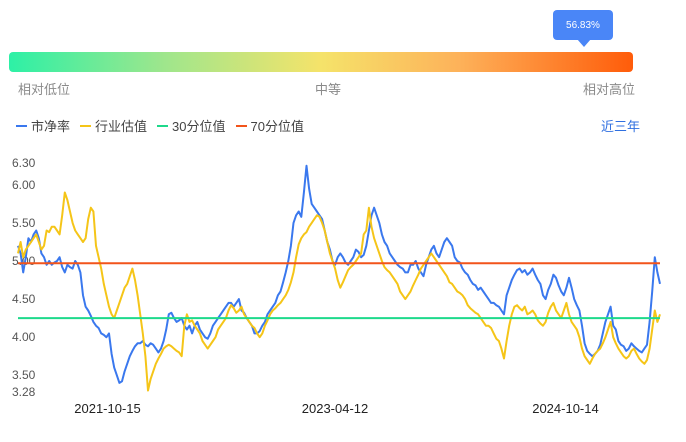 This screenshot has height=442, width=686. What do you see at coordinates (24, 392) in the screenshot?
I see `y-tick-label: 3.28` at bounding box center [24, 392].